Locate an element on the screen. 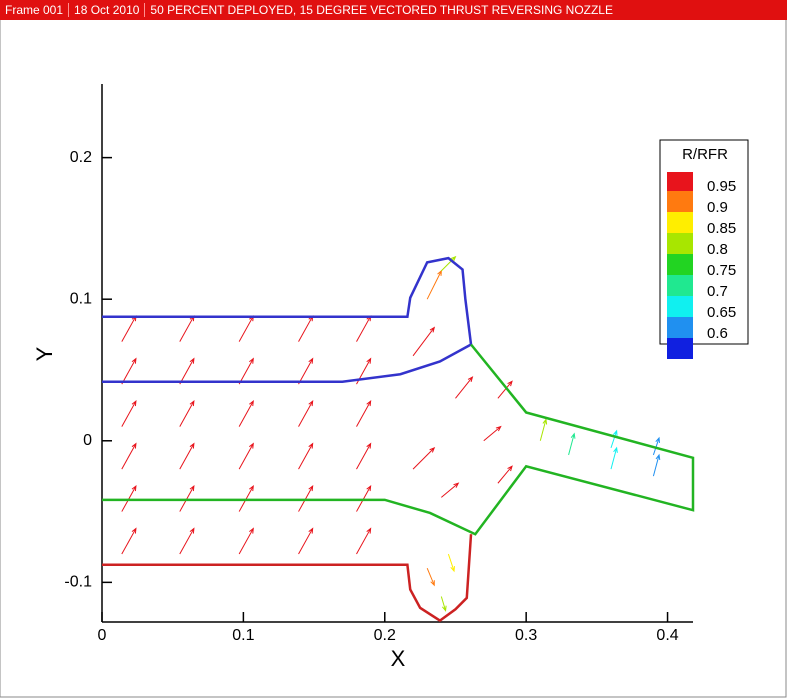 The width and height of the screenshot is (787, 698). frame-label: Frame 001 is located at coordinates (35, 10).